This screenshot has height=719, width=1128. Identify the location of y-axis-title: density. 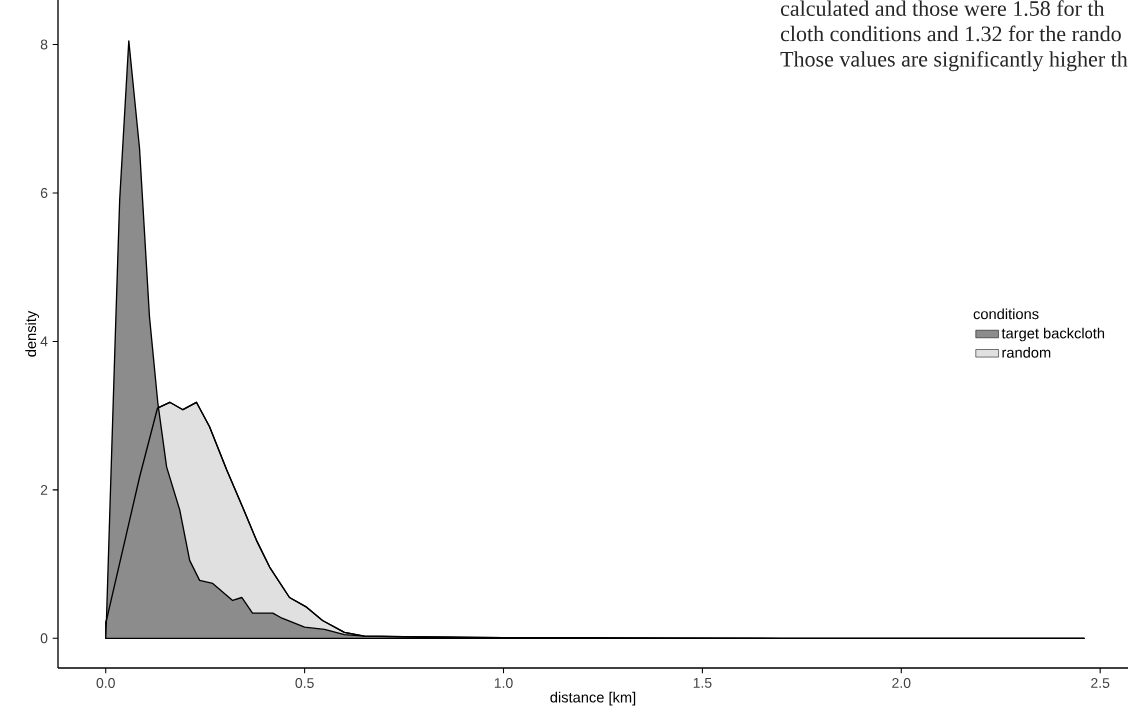
(32, 333).